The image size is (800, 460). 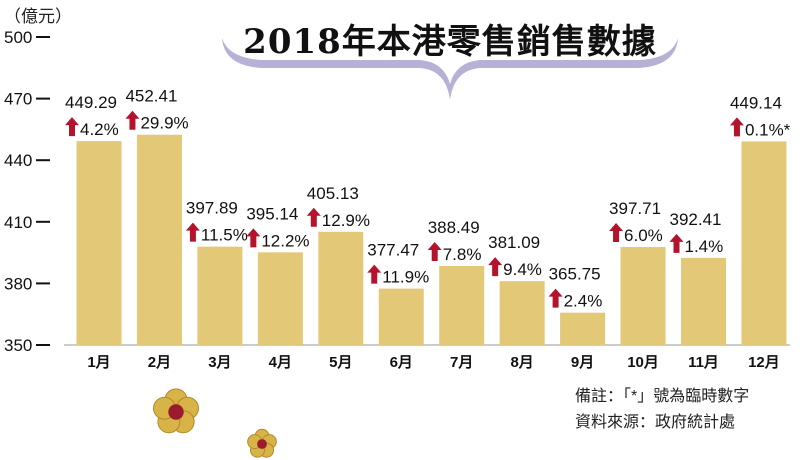 I want to click on title-bracket, so click(x=450, y=69).